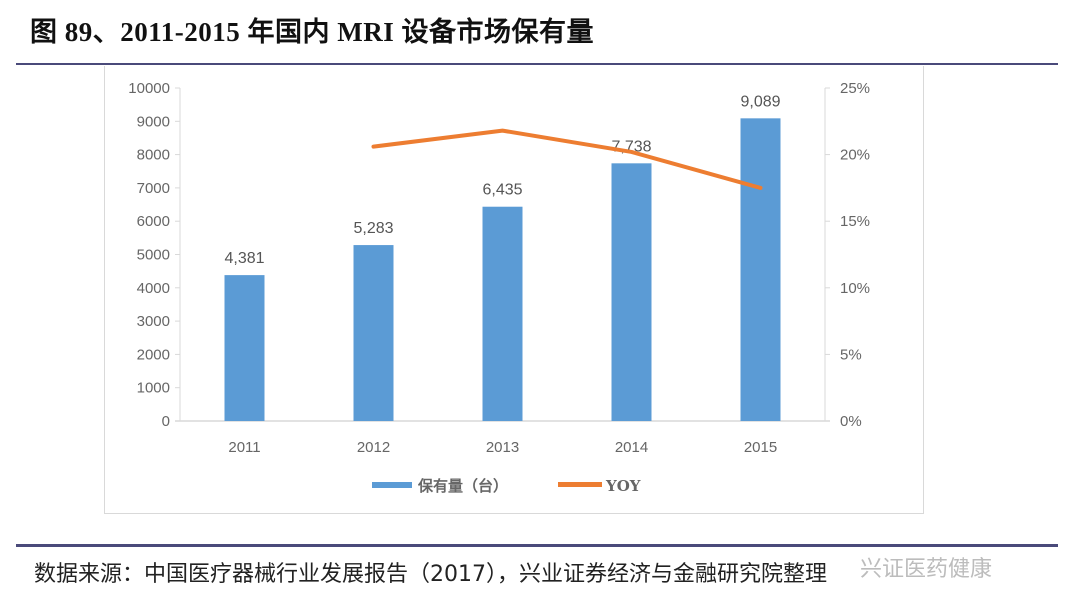  What do you see at coordinates (244, 447) in the screenshot?
I see `x-tick-label: 2011` at bounding box center [244, 447].